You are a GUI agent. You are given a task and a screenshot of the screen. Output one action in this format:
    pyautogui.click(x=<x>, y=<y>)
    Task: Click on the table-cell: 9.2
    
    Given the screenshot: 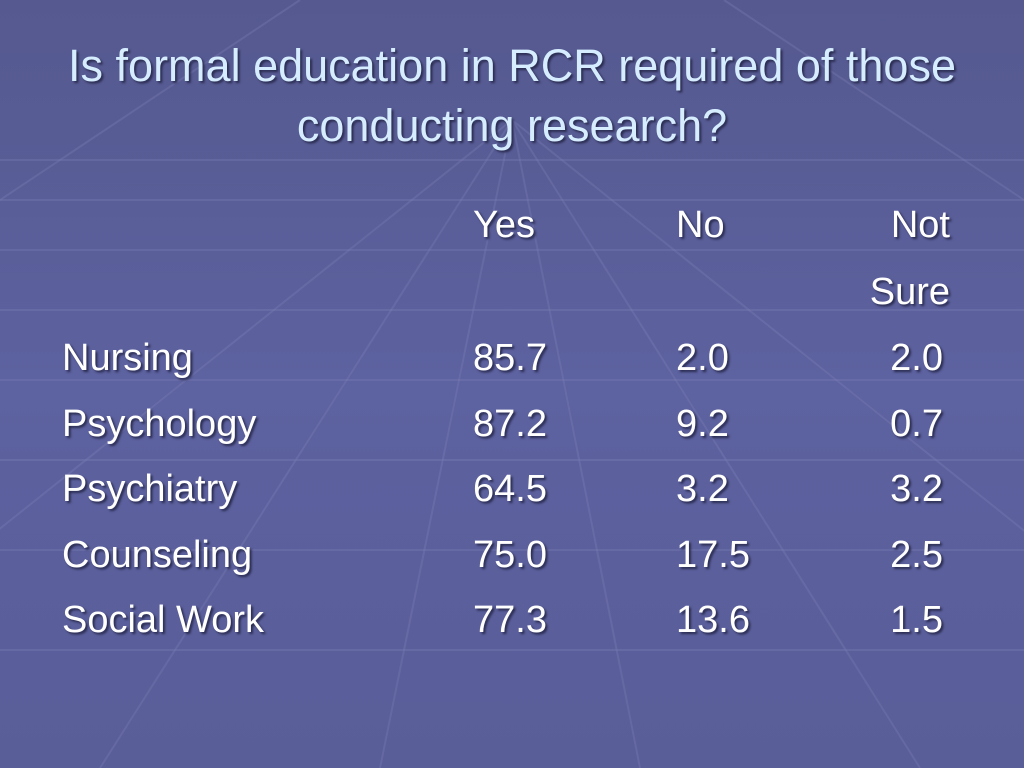 What is the action you would take?
    pyautogui.click(x=702, y=423)
    